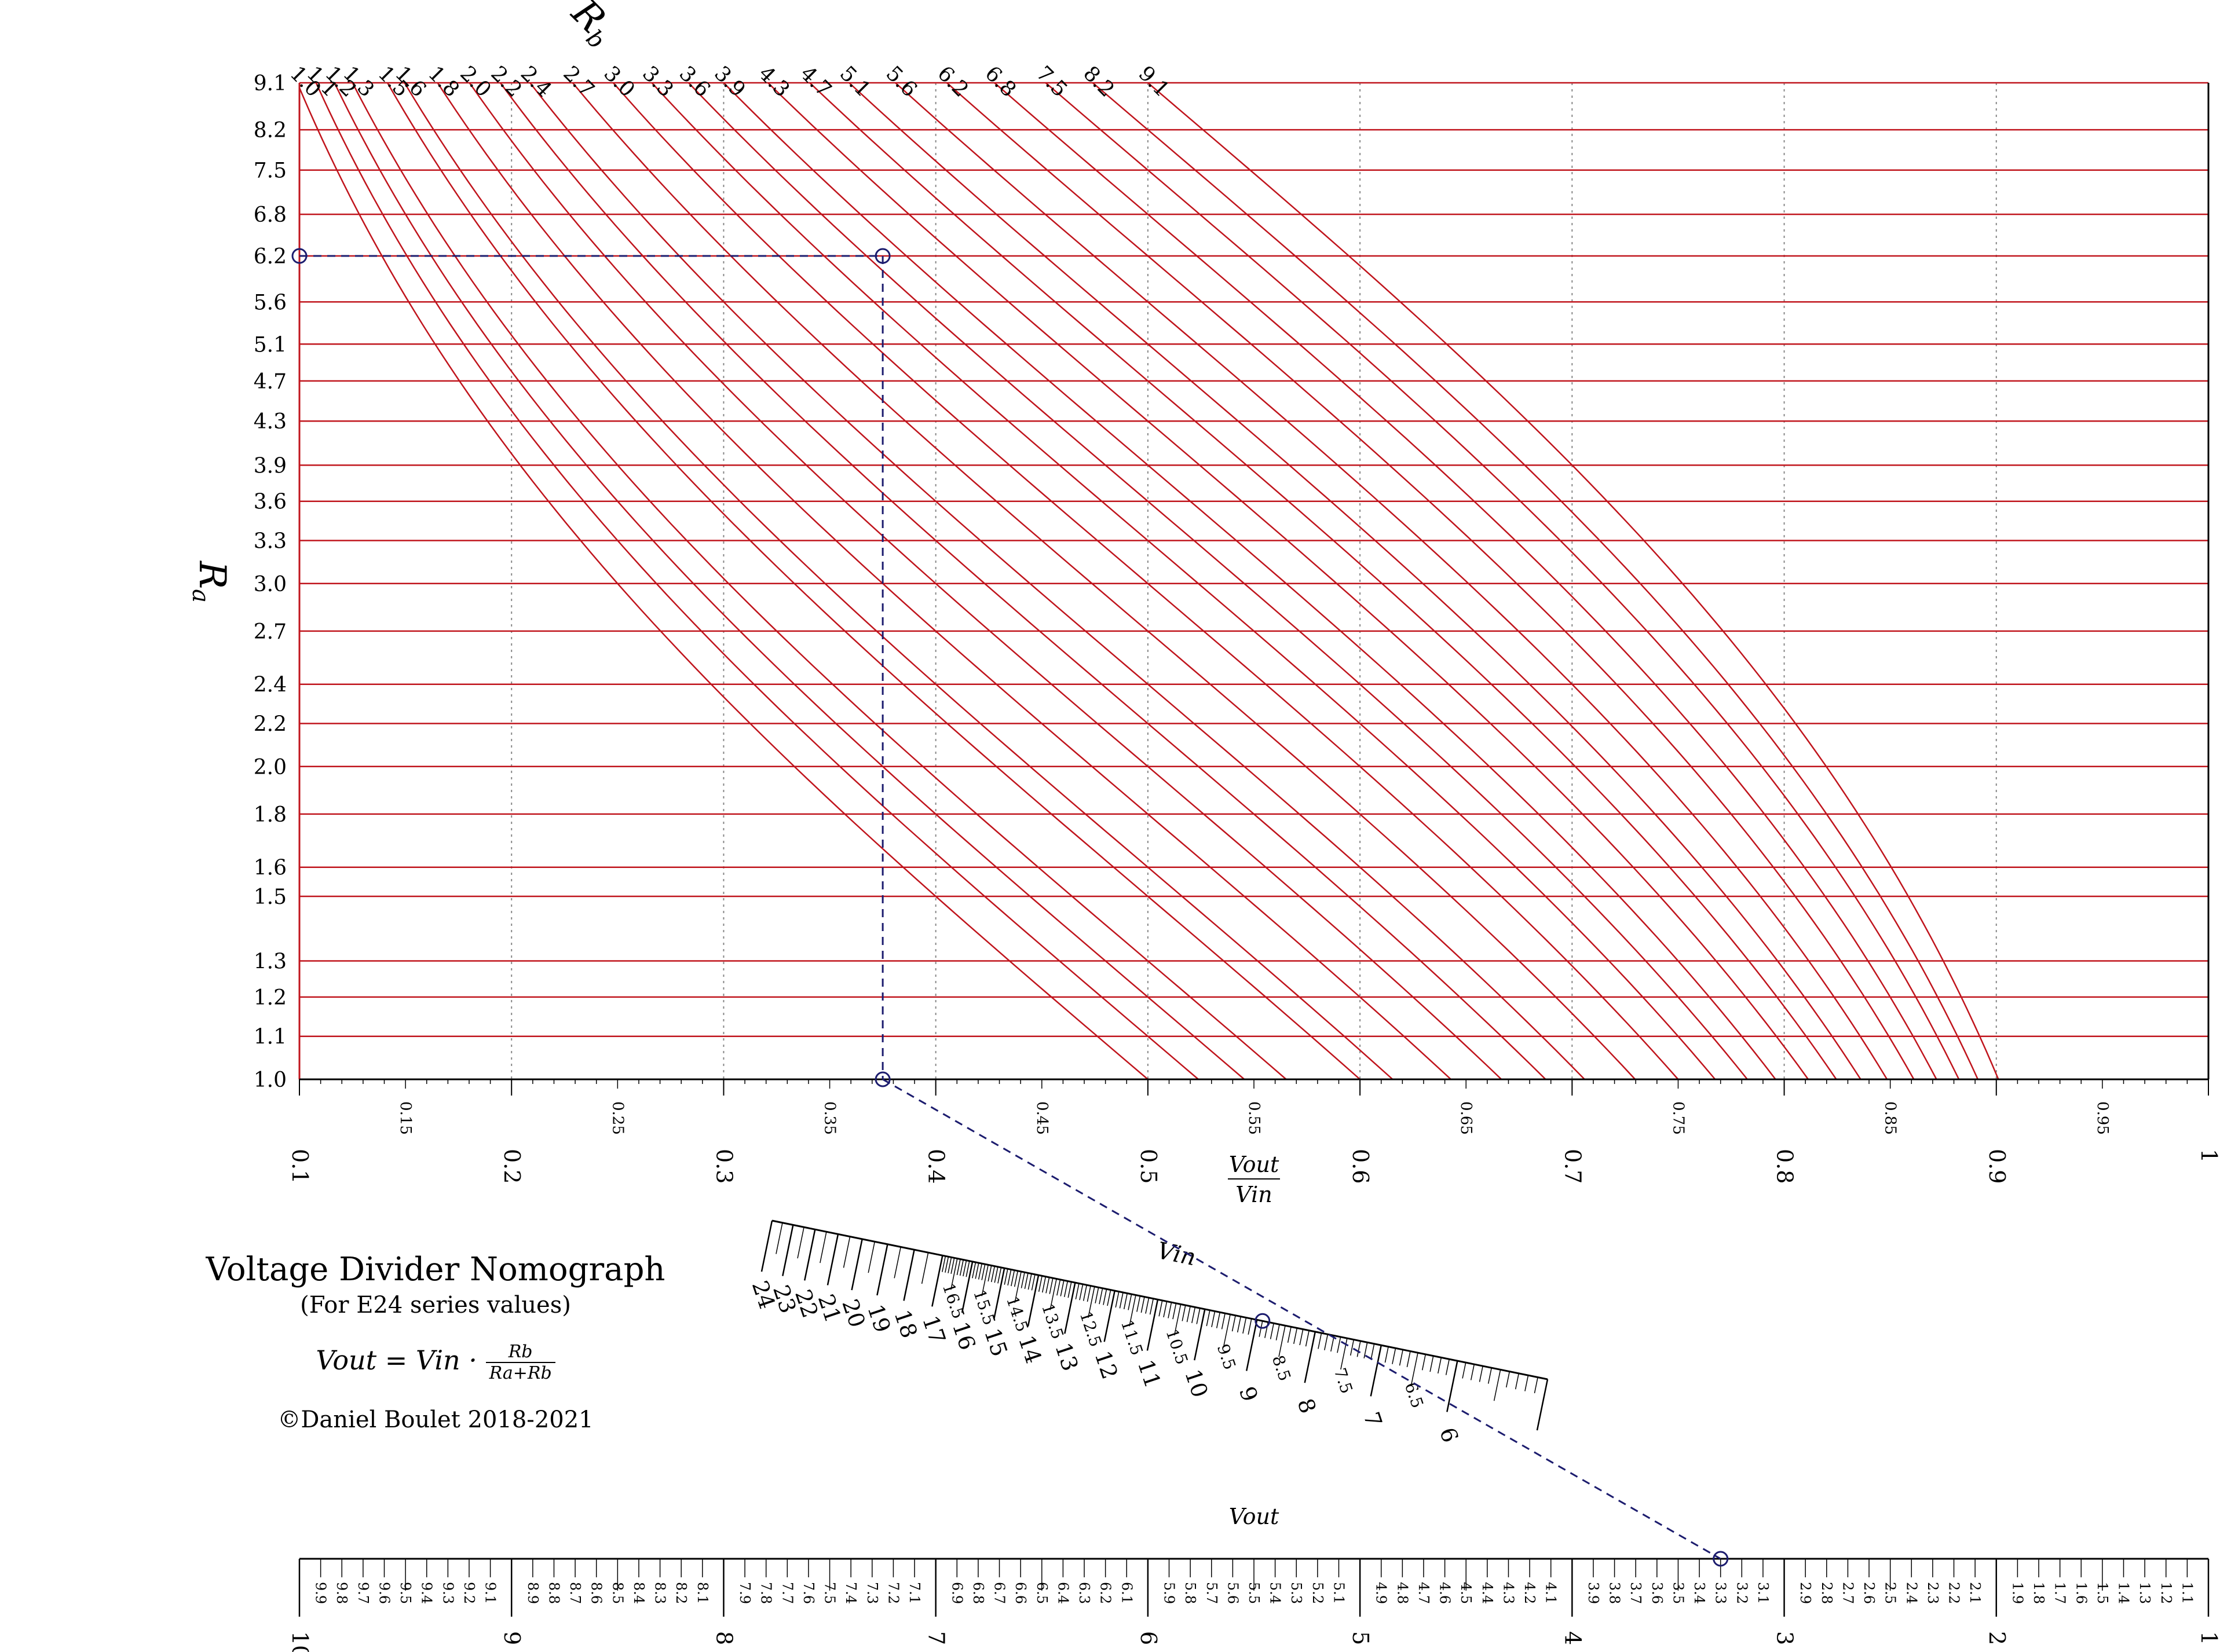 Image resolution: width=2220 pixels, height=1652 pixels. Describe the element at coordinates (1997, 1638) in the screenshot. I see `vout-major-label: 2` at that location.